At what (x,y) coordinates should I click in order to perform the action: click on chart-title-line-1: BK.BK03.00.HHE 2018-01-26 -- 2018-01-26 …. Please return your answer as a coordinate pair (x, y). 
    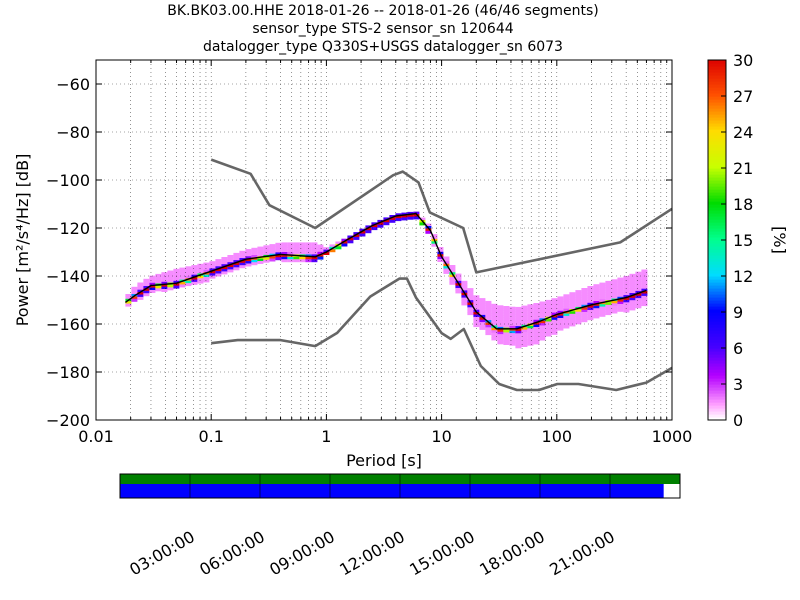
    Looking at the image, I should click on (383, 11).